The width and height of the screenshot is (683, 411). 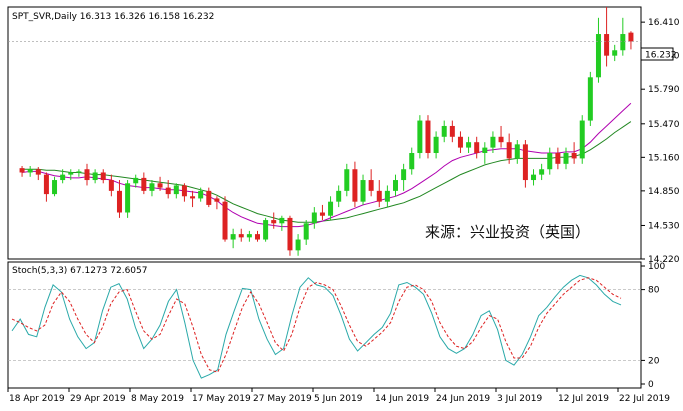 What do you see at coordinates (644, 399) in the screenshot?
I see `time-tick-label: 22 Jul 2019` at bounding box center [644, 399].